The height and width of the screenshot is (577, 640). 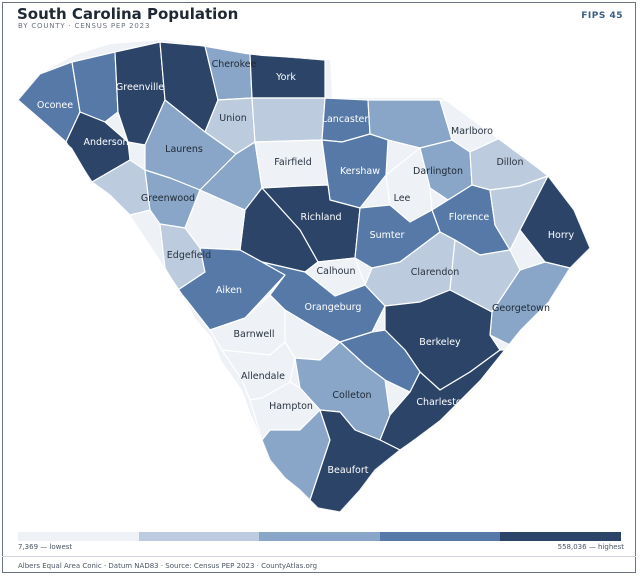 What do you see at coordinates (84, 26) in the screenshot?
I see `map-subtitle: BY COUNTY · CENSUS PEP 2023` at bounding box center [84, 26].